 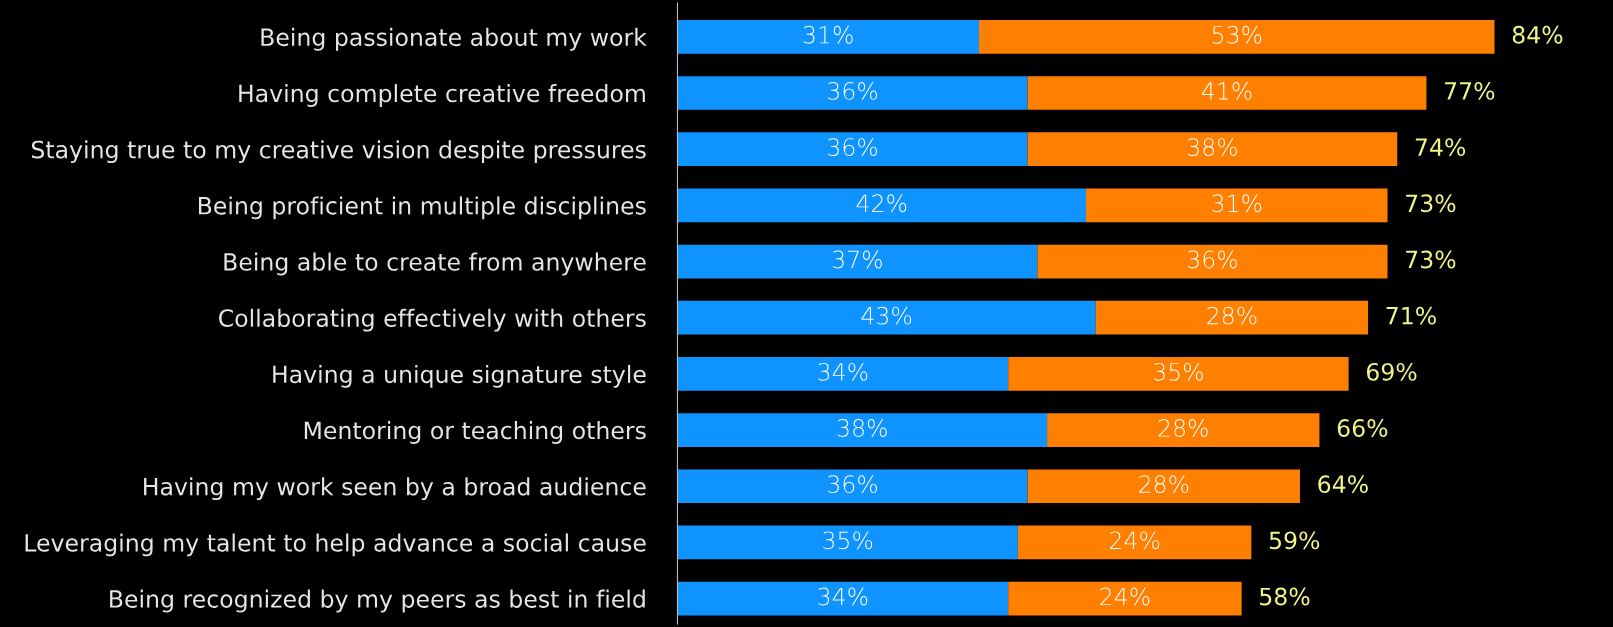 I want to click on data-label: 53%, so click(x=1237, y=34).